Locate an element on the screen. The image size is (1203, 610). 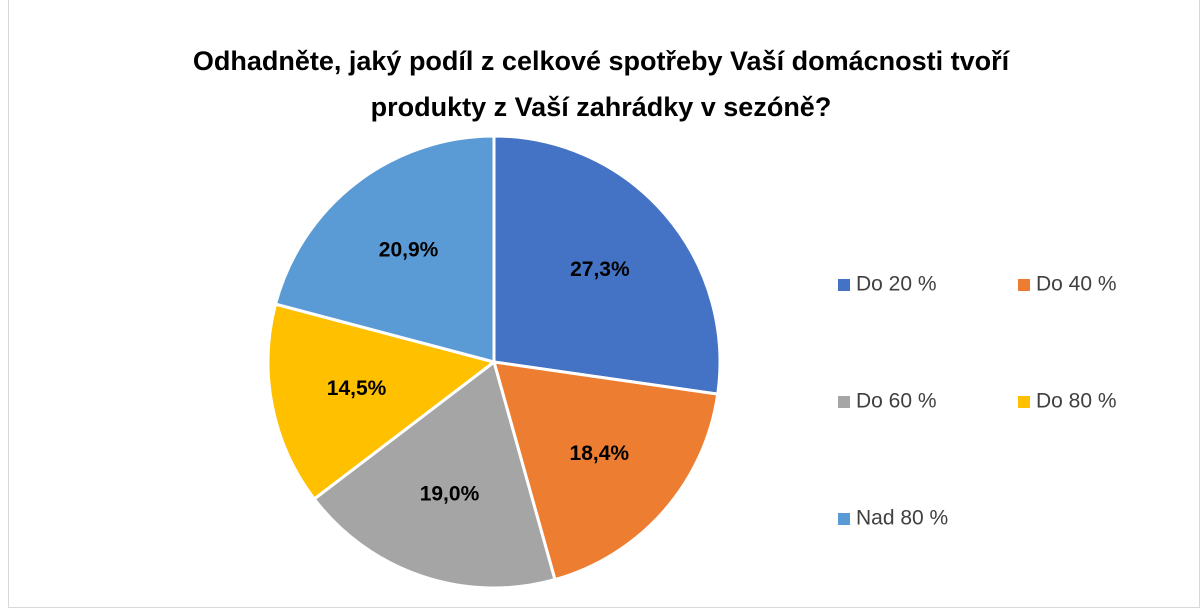
data-label: 14,5% is located at coordinates (357, 388).